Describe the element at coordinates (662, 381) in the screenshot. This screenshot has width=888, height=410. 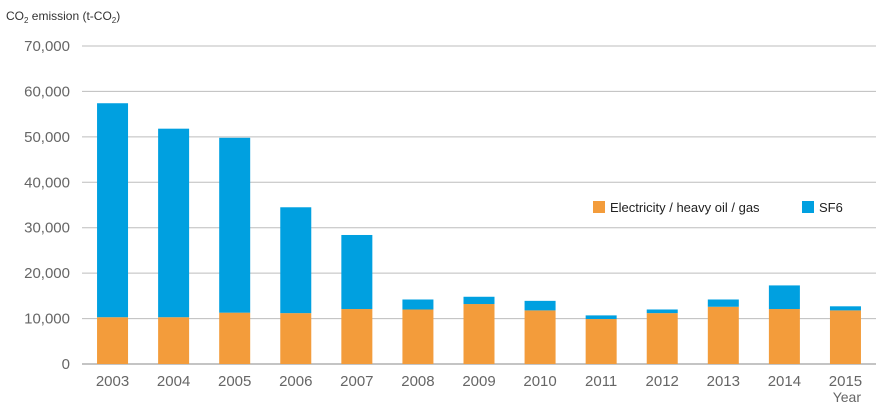
I see `x-tick-label: 2012` at that location.